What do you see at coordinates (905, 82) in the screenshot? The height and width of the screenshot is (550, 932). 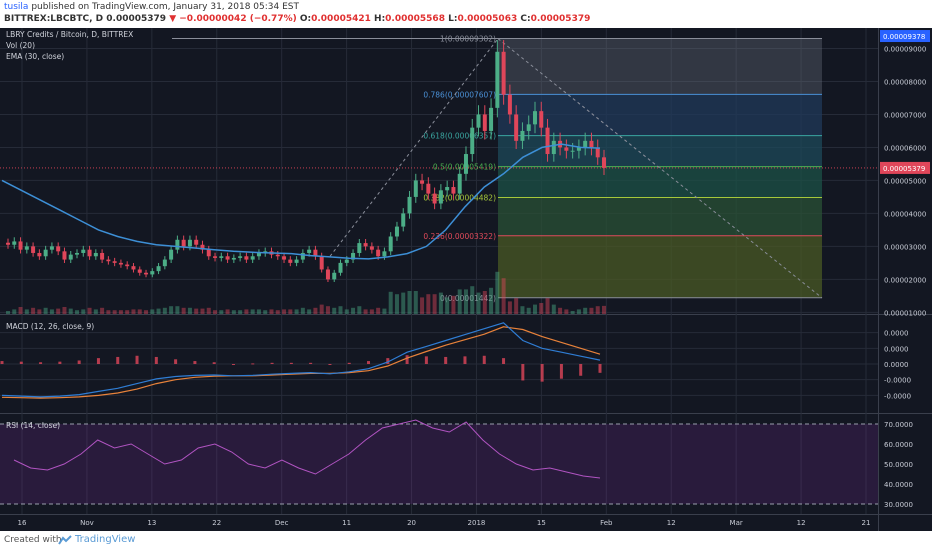 I see `price-tick-label: 0.00008000` at bounding box center [905, 82].